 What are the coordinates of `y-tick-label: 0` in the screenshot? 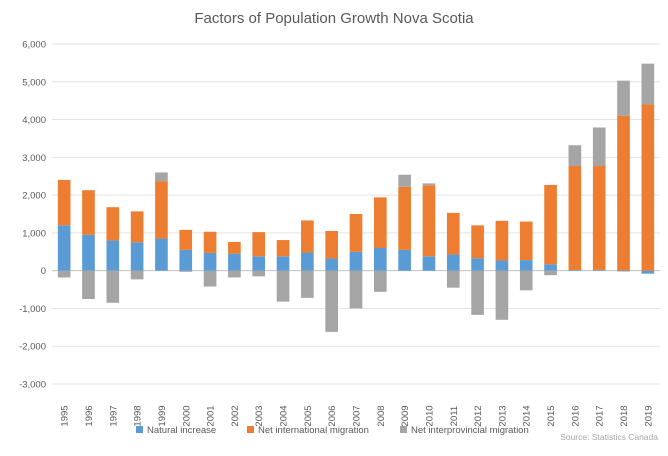 It's located at (43, 271).